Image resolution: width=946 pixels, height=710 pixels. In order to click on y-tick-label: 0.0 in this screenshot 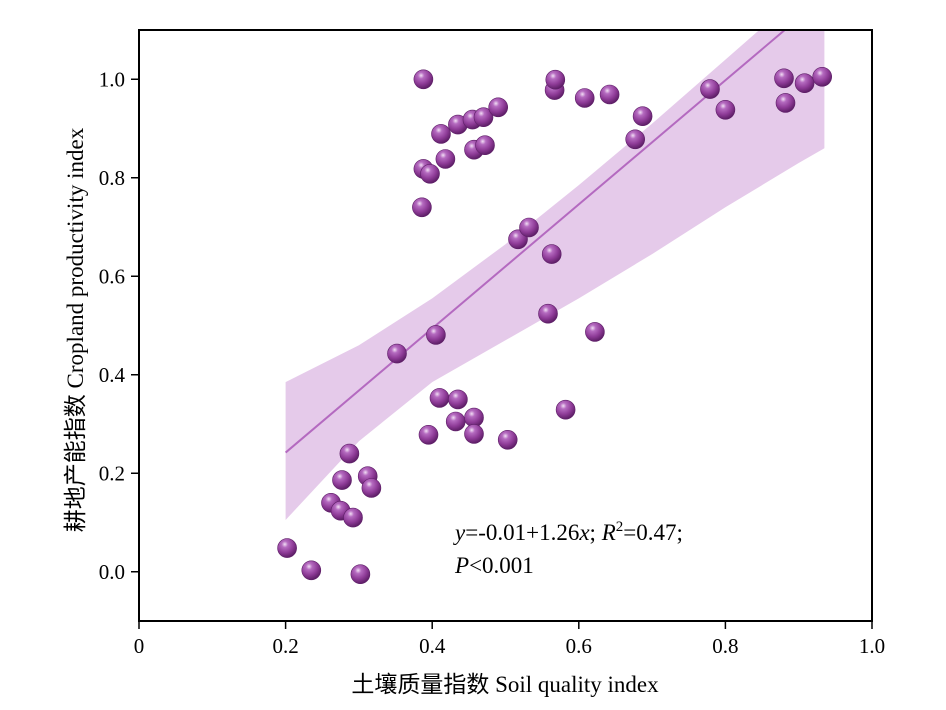, I will do `click(112, 572)`.